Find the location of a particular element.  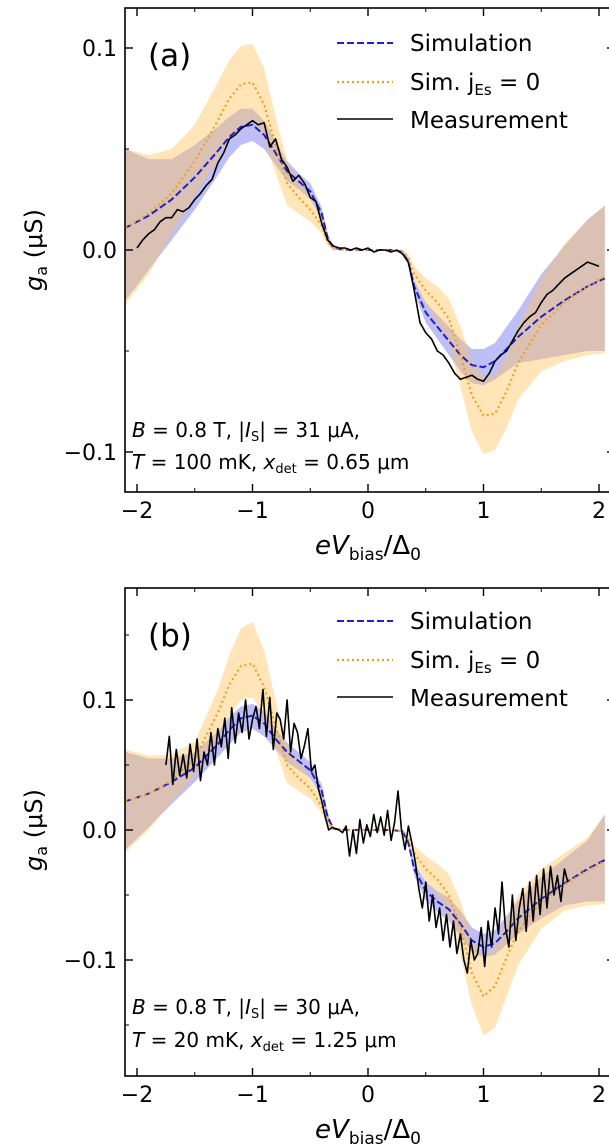

panel-a-x-axis-label: eVbias/Δ0 is located at coordinates (368, 548).